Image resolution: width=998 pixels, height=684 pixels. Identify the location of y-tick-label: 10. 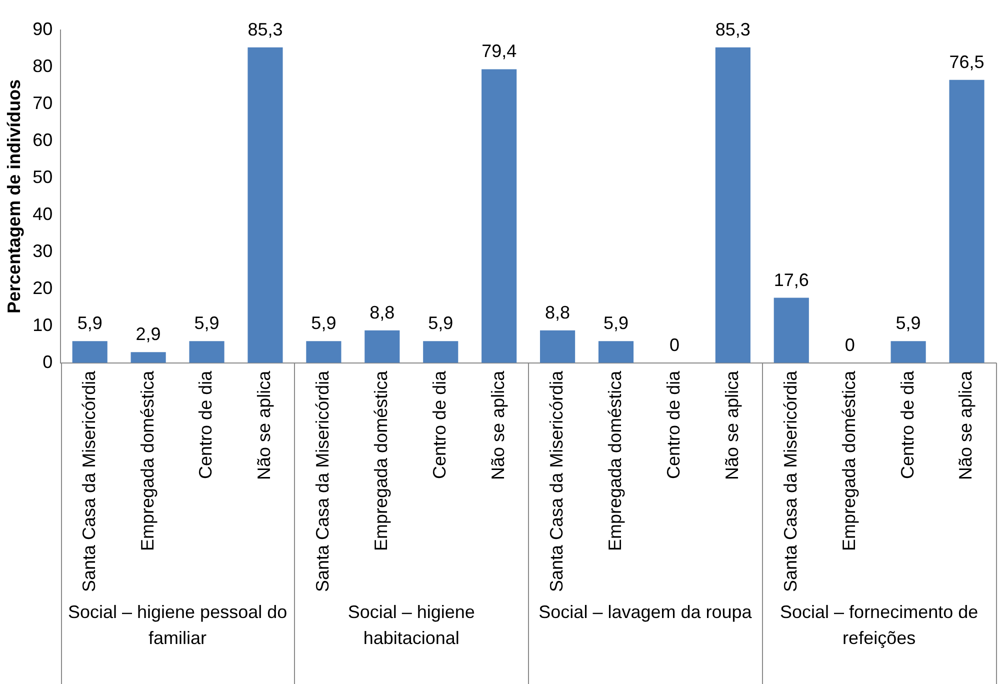
(42, 324).